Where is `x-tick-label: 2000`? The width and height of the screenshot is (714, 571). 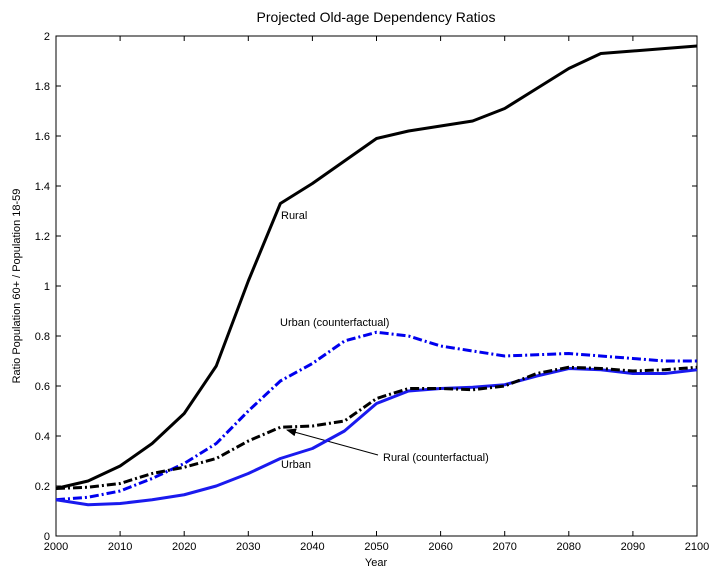
x-tick-label: 2000 is located at coordinates (56, 547).